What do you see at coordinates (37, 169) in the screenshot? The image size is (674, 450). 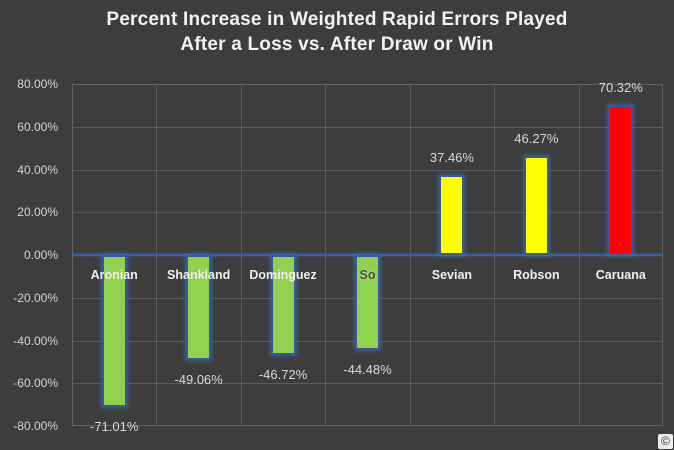 I see `y-tick-label: 40.00%` at bounding box center [37, 169].